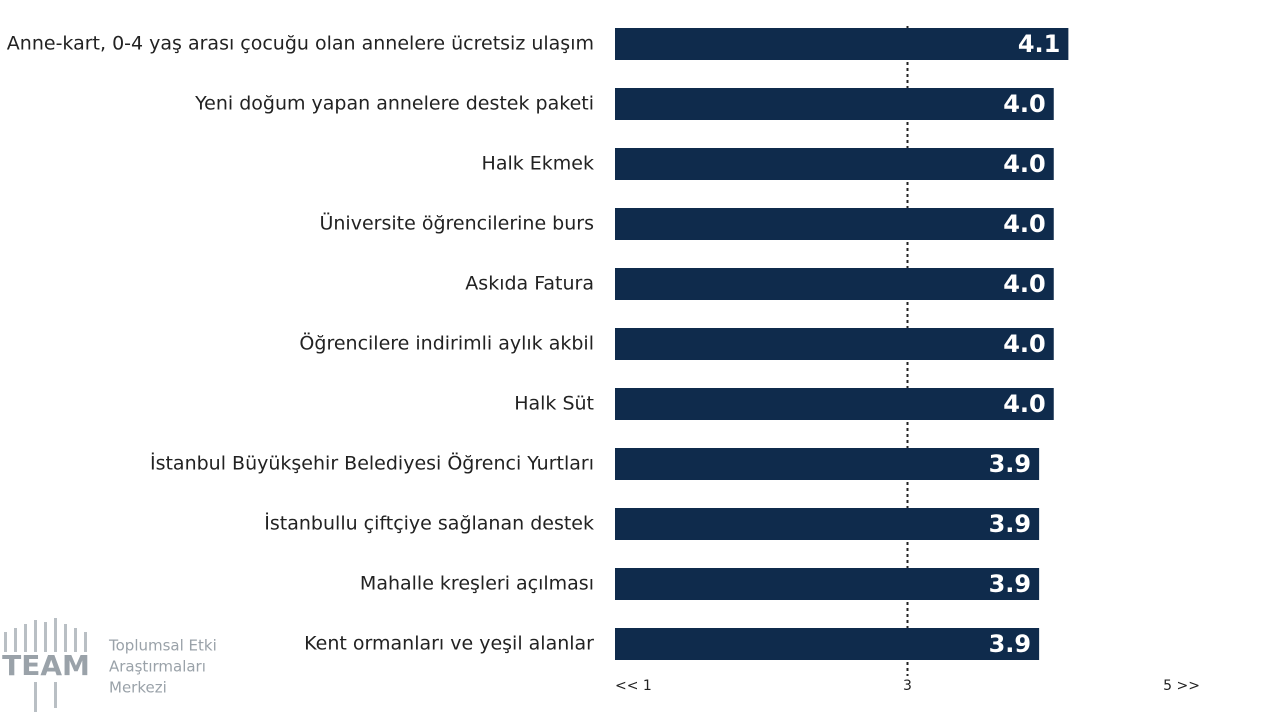 This screenshot has width=1280, height=720. What do you see at coordinates (449, 644) in the screenshot?
I see `category-label: Kent ormanları ve yeşil alanlar` at bounding box center [449, 644].